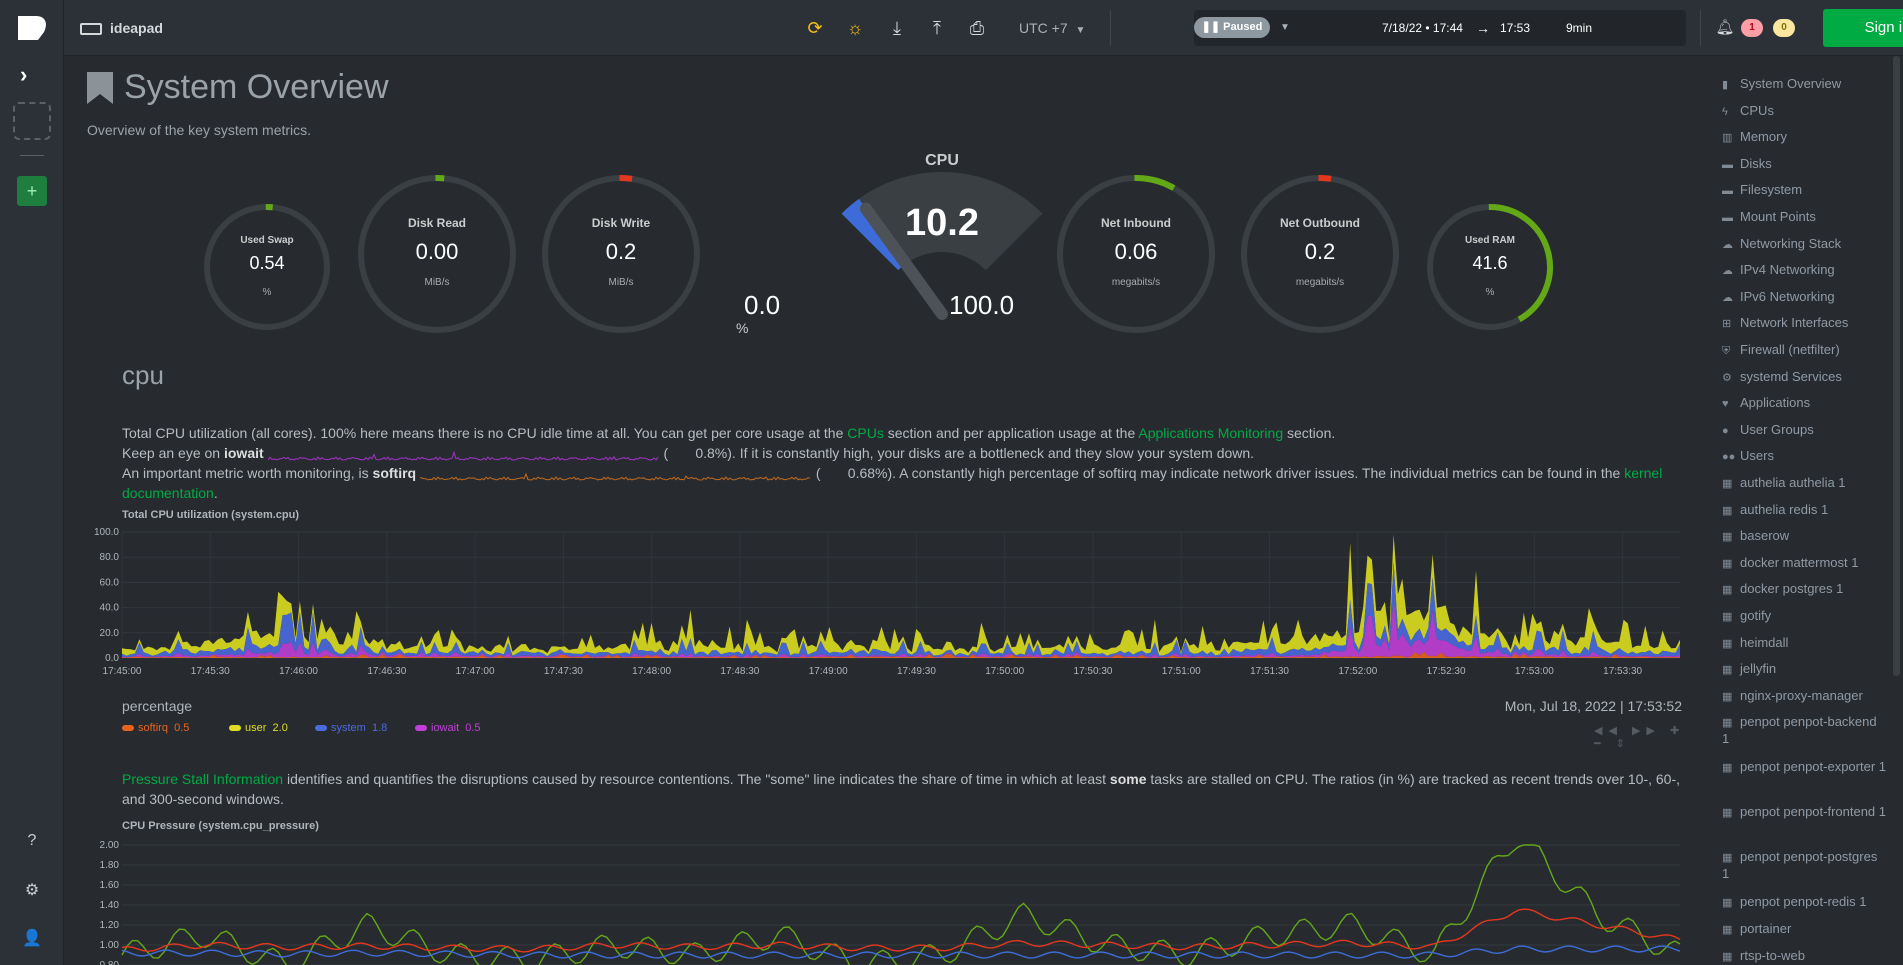 The width and height of the screenshot is (1903, 965). What do you see at coordinates (1757, 110) in the screenshot?
I see `nav-item-label: CPUs` at bounding box center [1757, 110].